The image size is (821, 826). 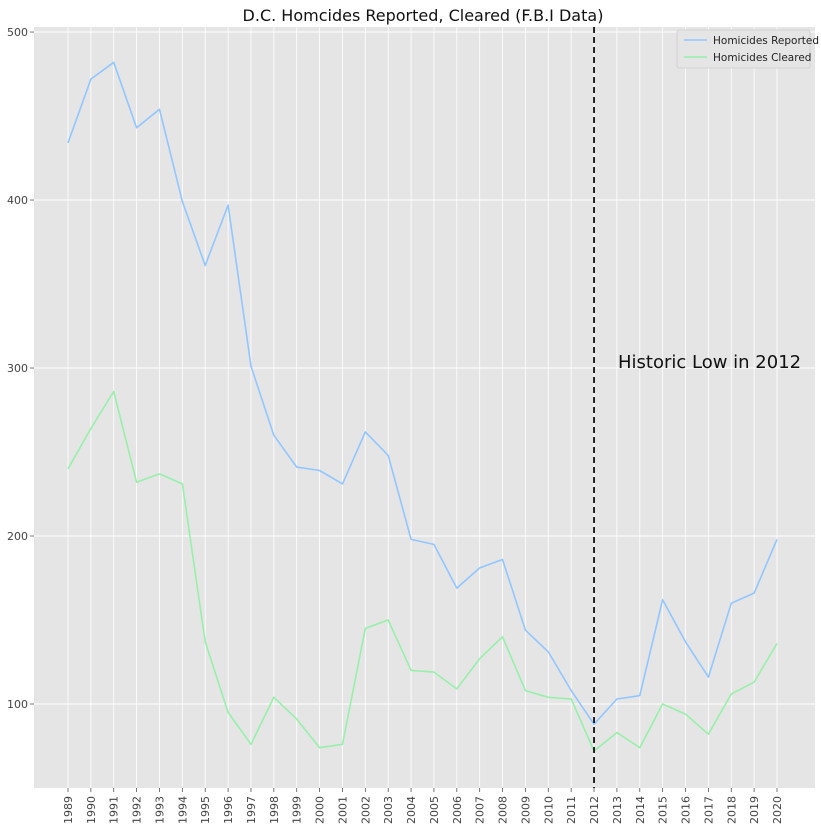 I want to click on x-tick-label-1993: 1993, so click(x=159, y=810).